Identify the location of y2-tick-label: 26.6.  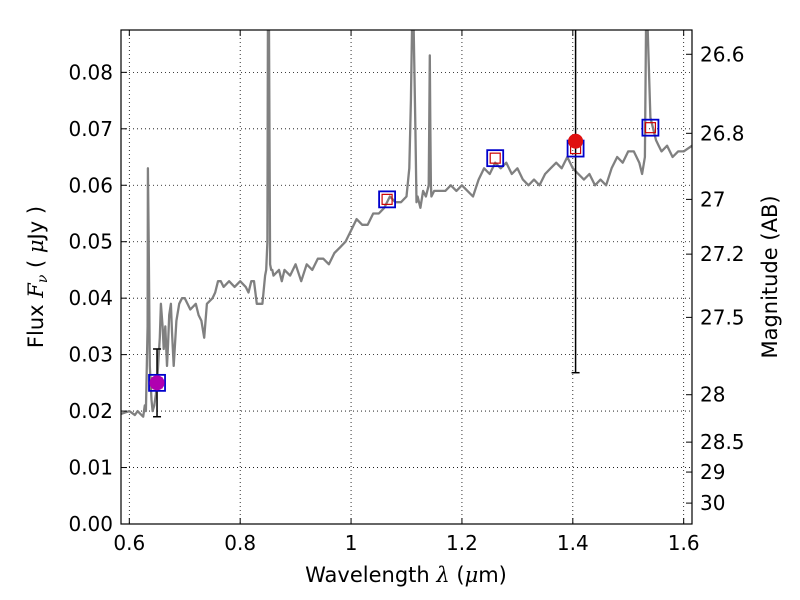
(722, 54).